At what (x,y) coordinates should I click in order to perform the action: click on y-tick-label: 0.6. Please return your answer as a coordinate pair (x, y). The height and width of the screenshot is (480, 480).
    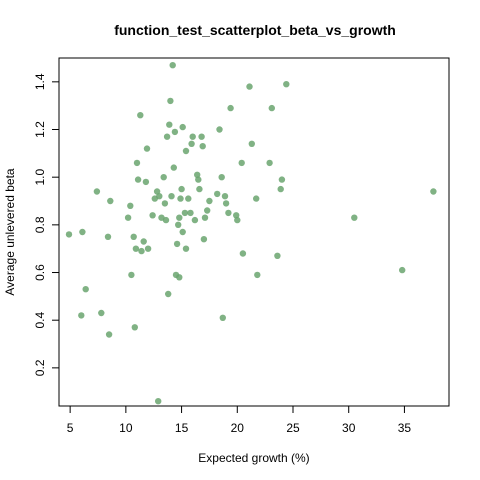
    Looking at the image, I should click on (40, 272).